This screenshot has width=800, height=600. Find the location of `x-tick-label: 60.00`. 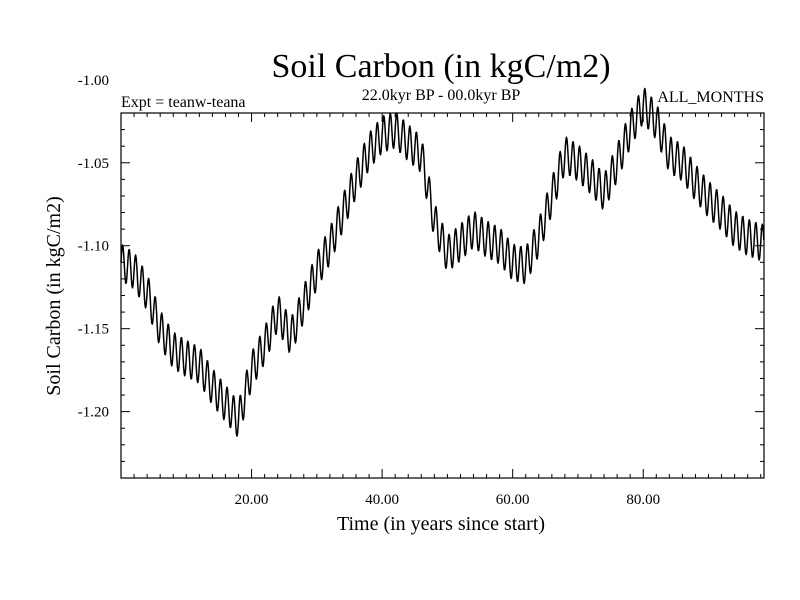

x-tick-label: 60.00 is located at coordinates (513, 500).